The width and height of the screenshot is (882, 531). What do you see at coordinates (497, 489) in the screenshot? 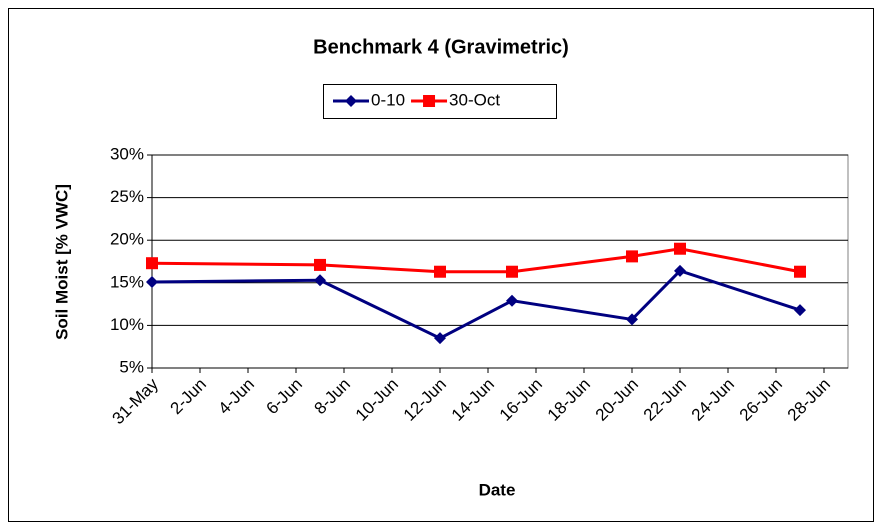
I see `x-axis-label: Date` at bounding box center [497, 489].